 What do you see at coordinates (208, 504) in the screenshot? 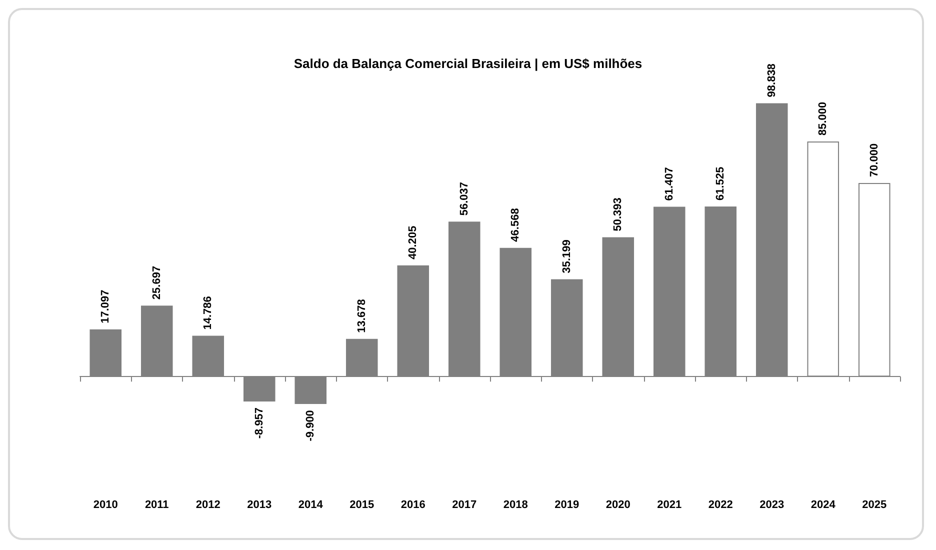
I see `x-tick-label: 2012` at bounding box center [208, 504].